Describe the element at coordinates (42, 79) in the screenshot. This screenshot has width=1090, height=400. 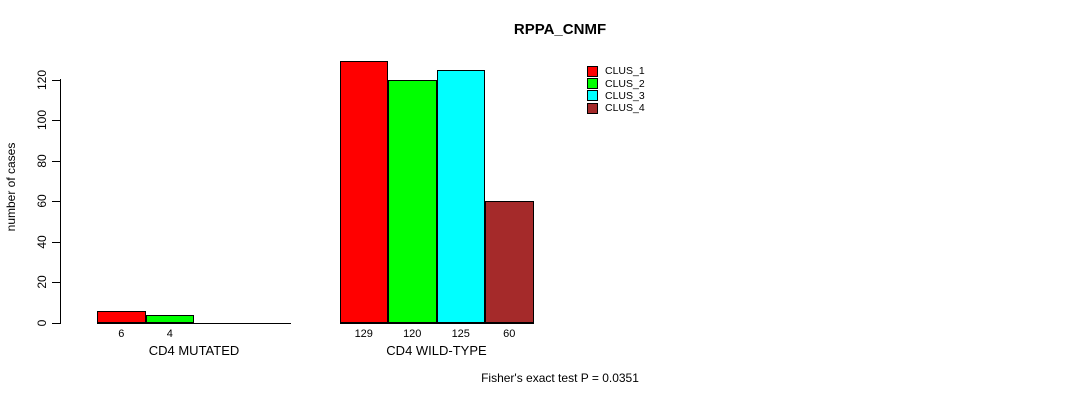
I see `y-tick-label: 120` at that location.